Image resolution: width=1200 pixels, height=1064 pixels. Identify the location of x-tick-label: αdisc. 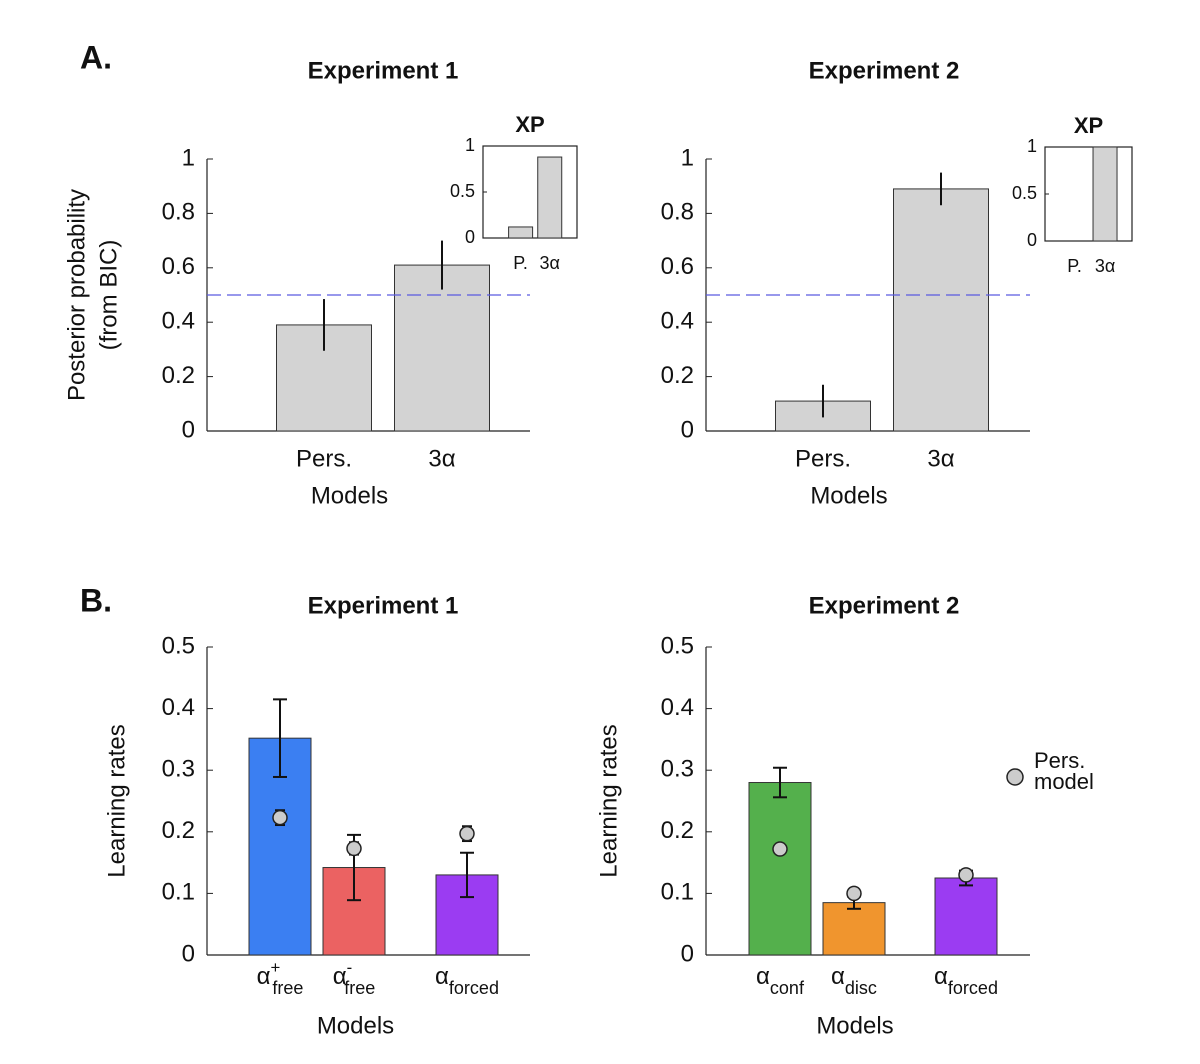
(854, 980).